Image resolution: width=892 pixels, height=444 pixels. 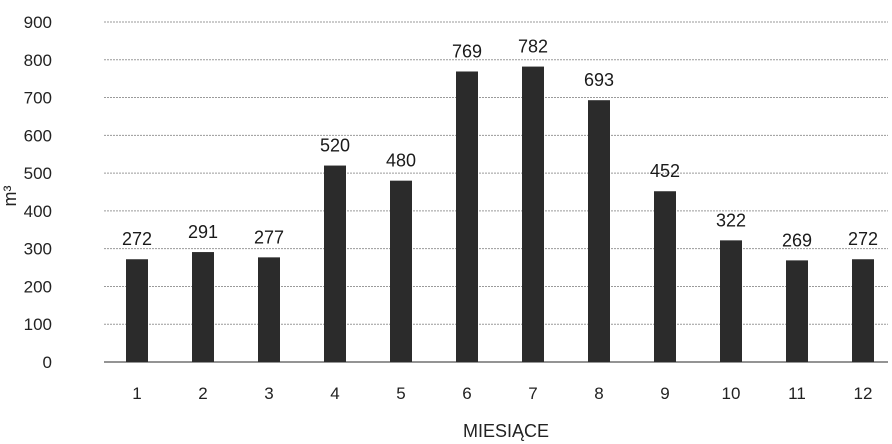 I want to click on x-tick-label: 4, so click(x=334, y=393).